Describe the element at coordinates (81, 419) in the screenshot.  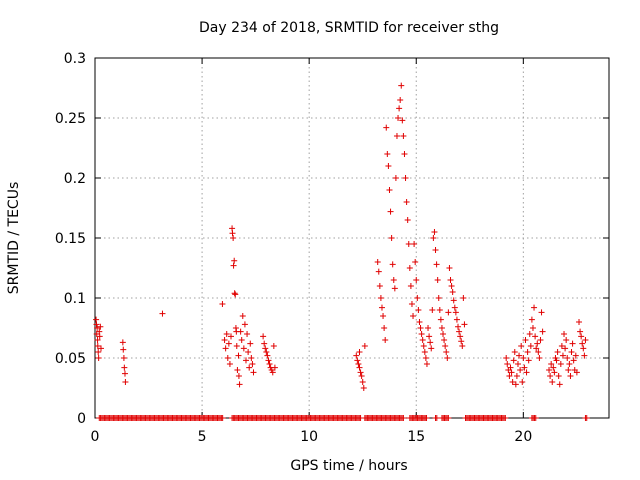
I see `y-tick-label: 0` at that location.